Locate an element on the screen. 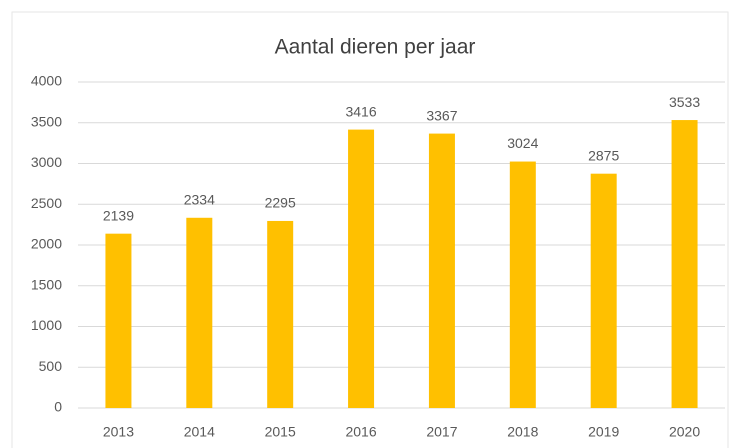 This screenshot has height=448, width=738. data-label: 3533 is located at coordinates (684, 102).